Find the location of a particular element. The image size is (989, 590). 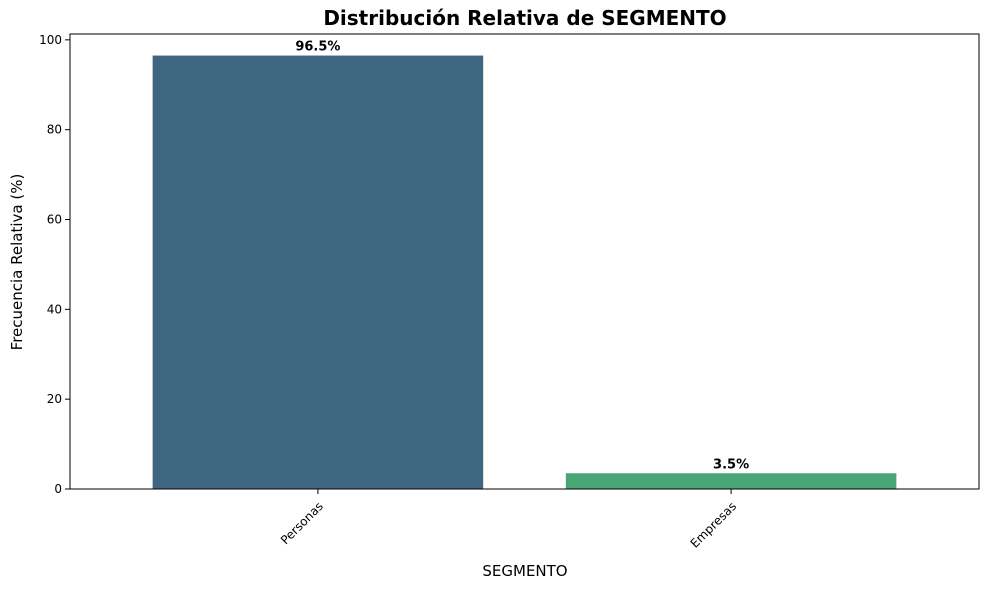

y-tick-label-20: 20 is located at coordinates (54, 399).